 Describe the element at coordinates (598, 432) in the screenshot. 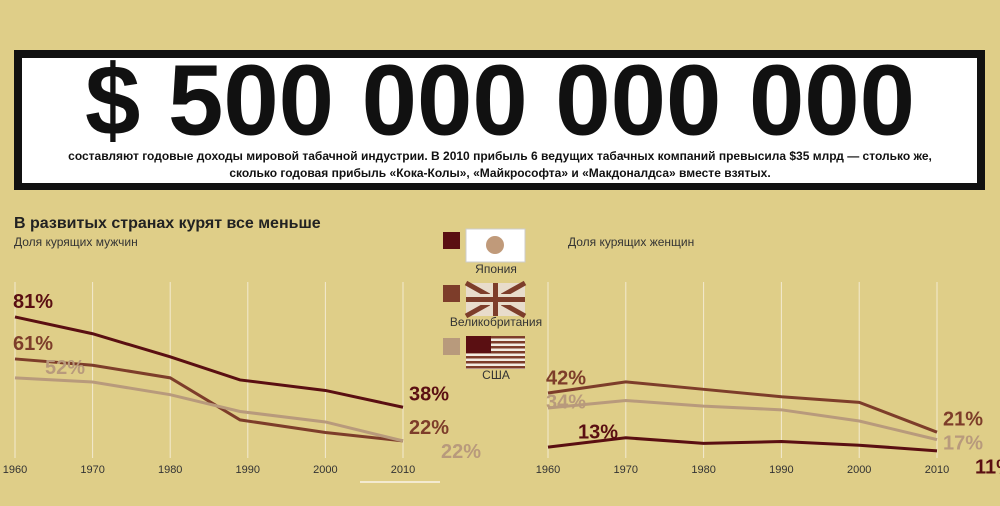

I see `value-label: 13%` at that location.